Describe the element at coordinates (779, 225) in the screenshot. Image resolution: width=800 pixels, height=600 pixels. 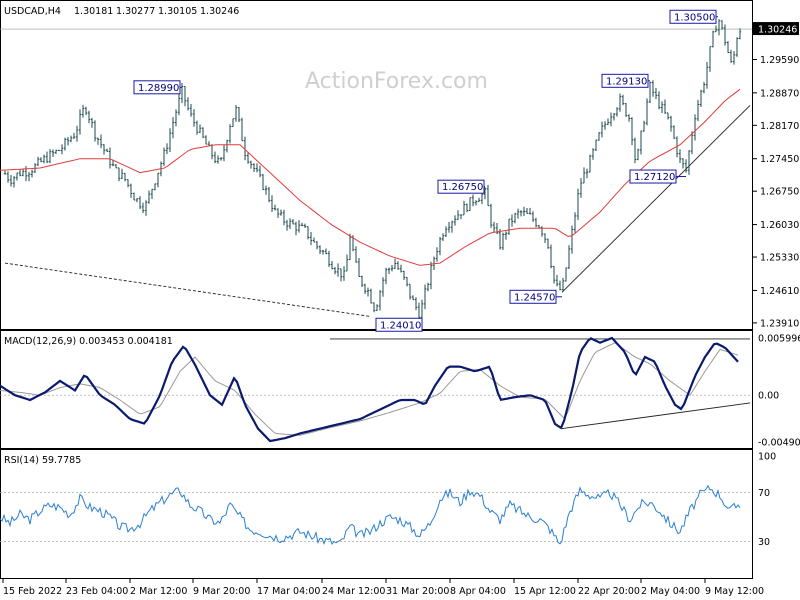
I see `price-tick-label: 1.26030` at that location.